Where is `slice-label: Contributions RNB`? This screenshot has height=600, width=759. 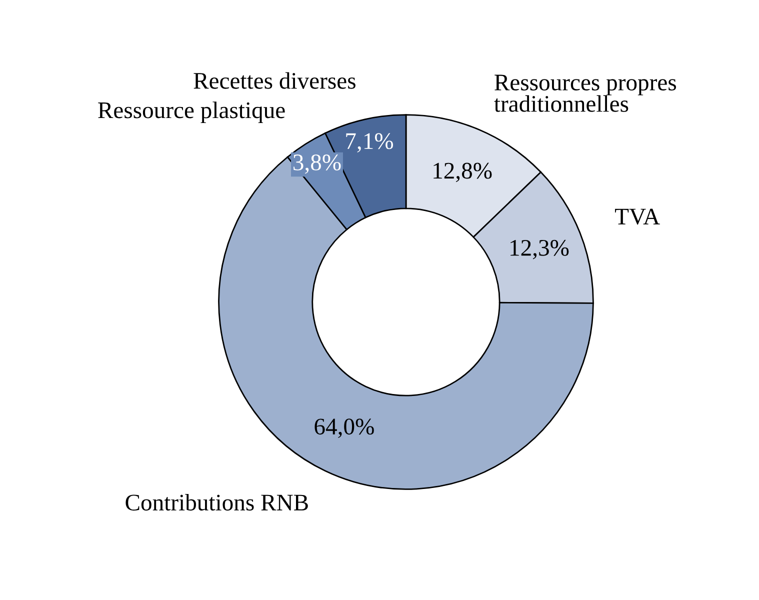 slice-label: Contributions RNB is located at coordinates (217, 502).